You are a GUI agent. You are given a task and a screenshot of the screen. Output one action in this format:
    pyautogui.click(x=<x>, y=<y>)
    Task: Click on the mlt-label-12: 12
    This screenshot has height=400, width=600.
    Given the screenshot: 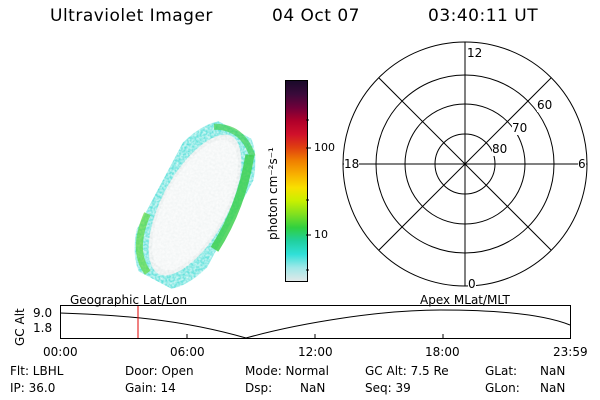 What is the action you would take?
    pyautogui.click(x=475, y=53)
    